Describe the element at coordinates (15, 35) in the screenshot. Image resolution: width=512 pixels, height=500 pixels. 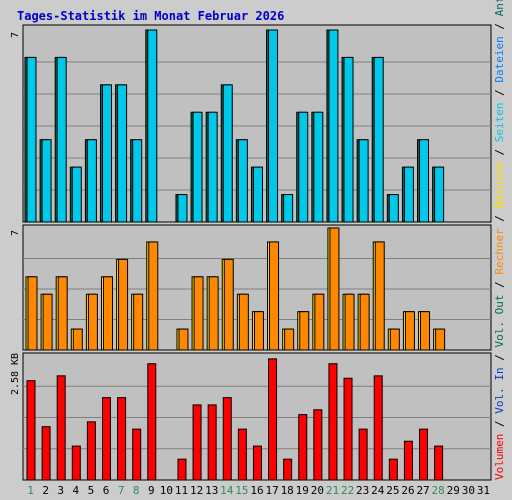
I see `y-axis-max-label: 7` at that location.